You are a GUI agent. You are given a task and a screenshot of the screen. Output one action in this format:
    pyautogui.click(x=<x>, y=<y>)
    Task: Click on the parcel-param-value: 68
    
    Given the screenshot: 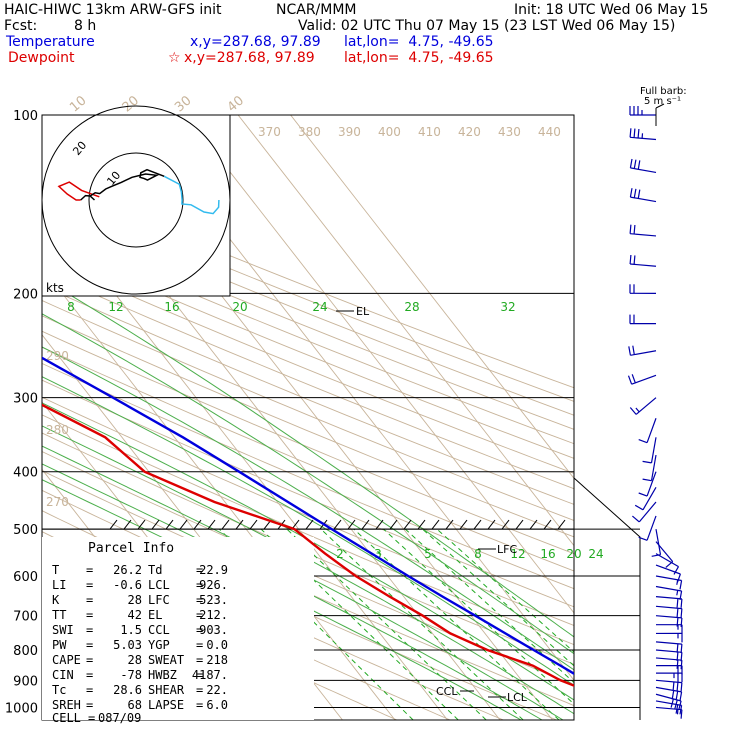 What is the action you would take?
    pyautogui.click(x=135, y=705)
    